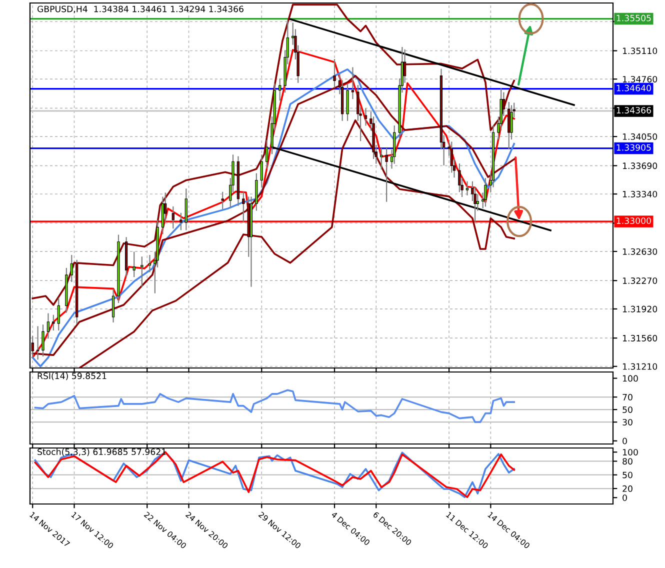 This screenshot has width=665, height=568. What do you see at coordinates (640, 136) in the screenshot?
I see `y-tick-label: 1.34050` at bounding box center [640, 136].